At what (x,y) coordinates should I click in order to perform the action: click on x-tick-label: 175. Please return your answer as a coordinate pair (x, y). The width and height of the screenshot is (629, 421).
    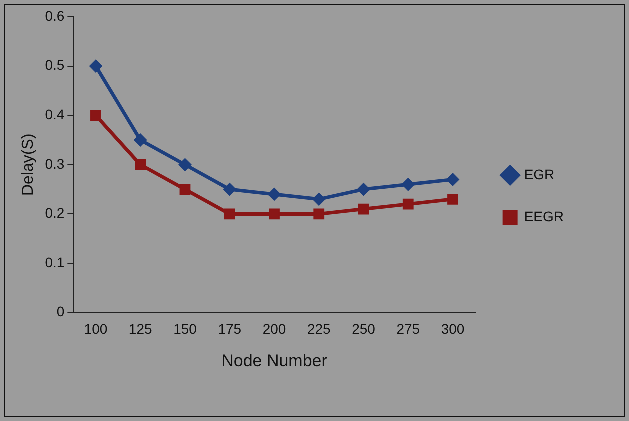
    Looking at the image, I should click on (230, 329).